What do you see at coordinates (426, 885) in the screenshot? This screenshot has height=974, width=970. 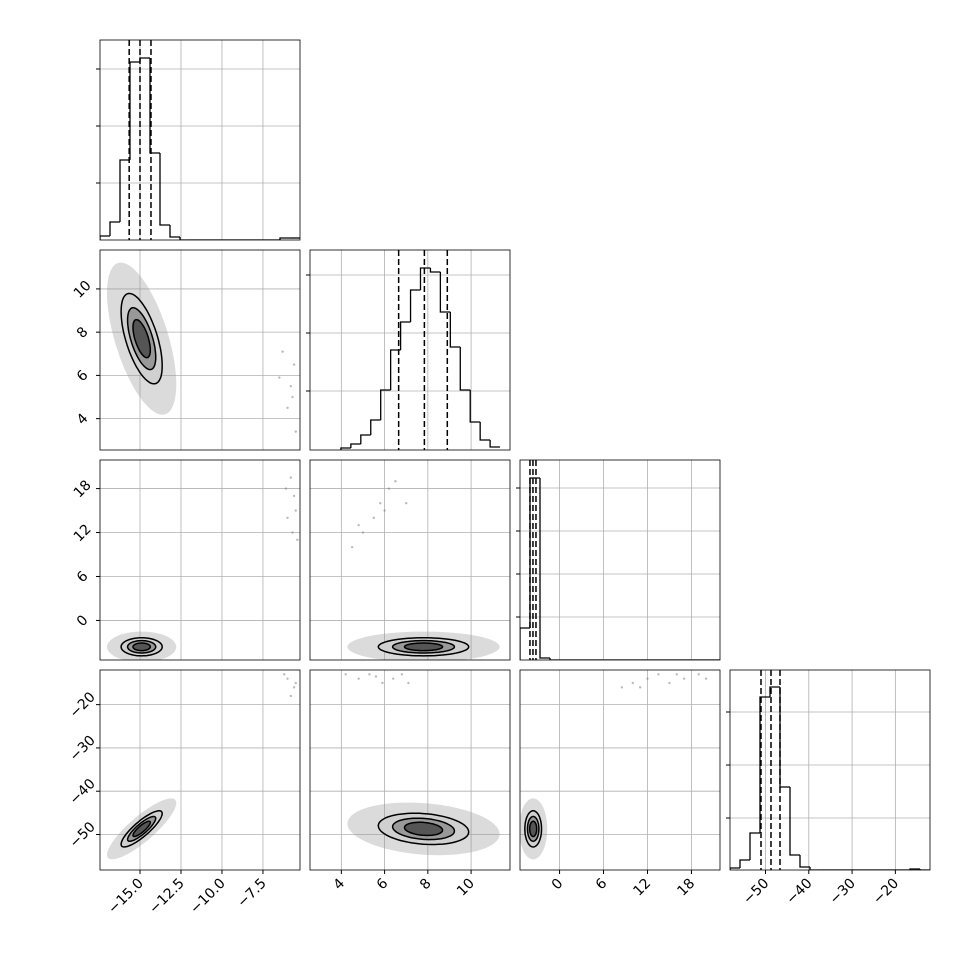 I see `x-tick-label: 8` at bounding box center [426, 885].